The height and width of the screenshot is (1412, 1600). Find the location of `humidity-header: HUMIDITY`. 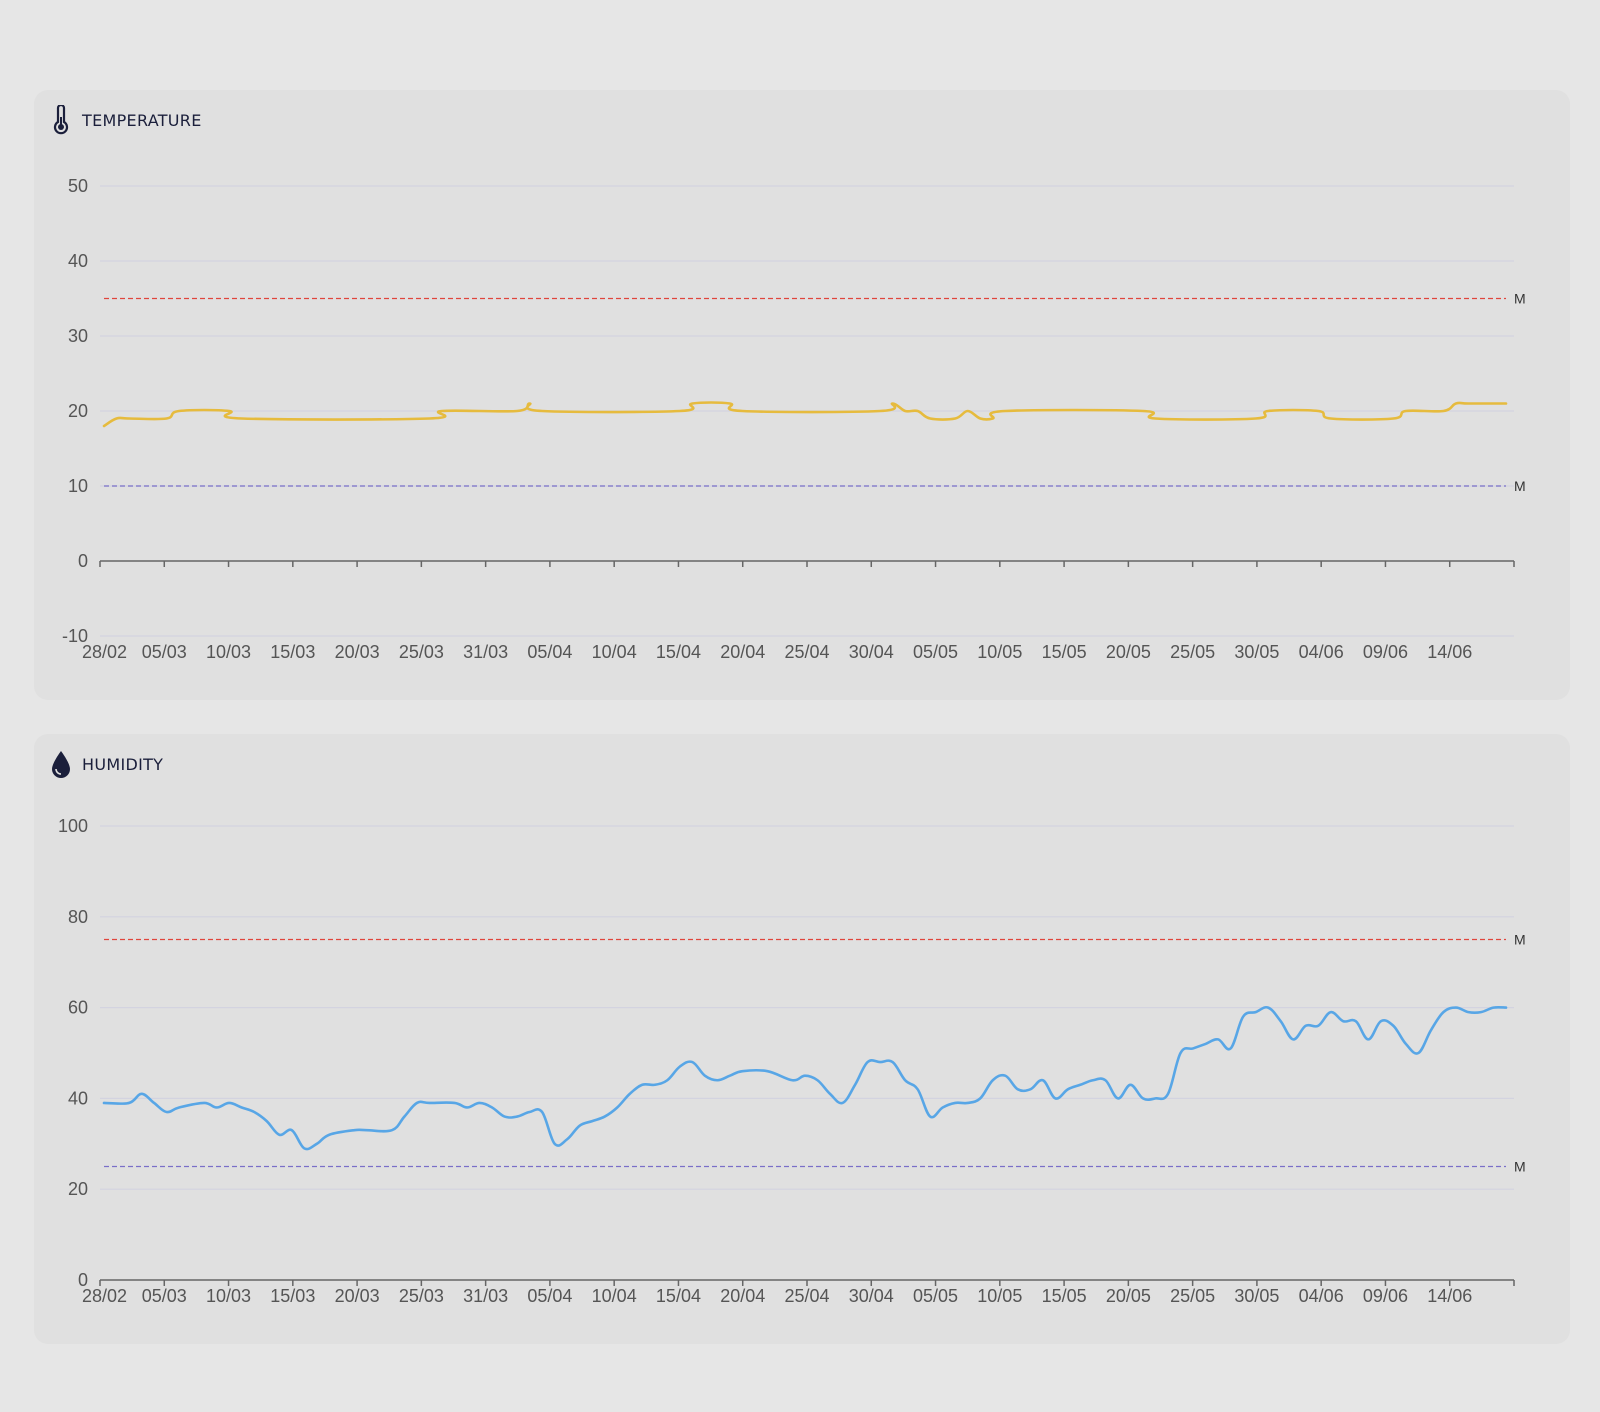

humidity-header: HUMIDITY is located at coordinates (105, 764).